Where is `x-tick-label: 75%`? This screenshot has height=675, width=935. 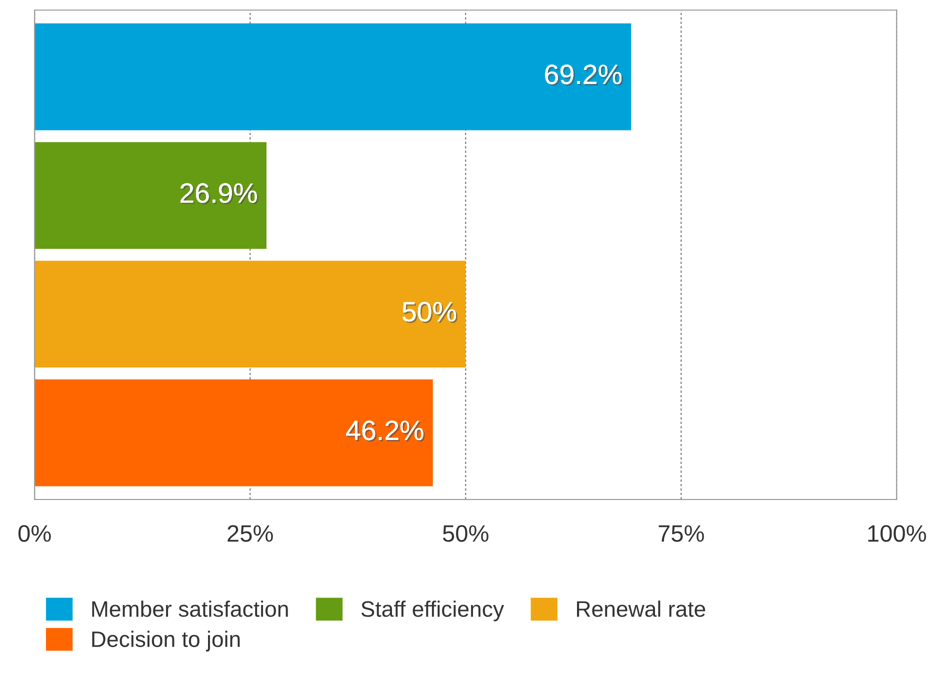 x-tick-label: 75% is located at coordinates (681, 533).